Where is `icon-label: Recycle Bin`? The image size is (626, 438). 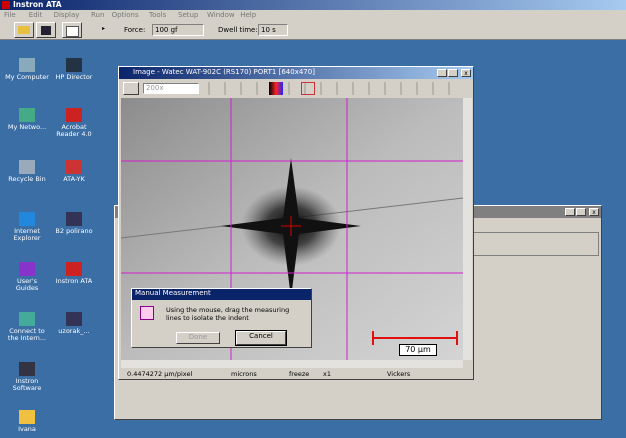
icon-label: Recycle Bin is located at coordinates (27, 179).